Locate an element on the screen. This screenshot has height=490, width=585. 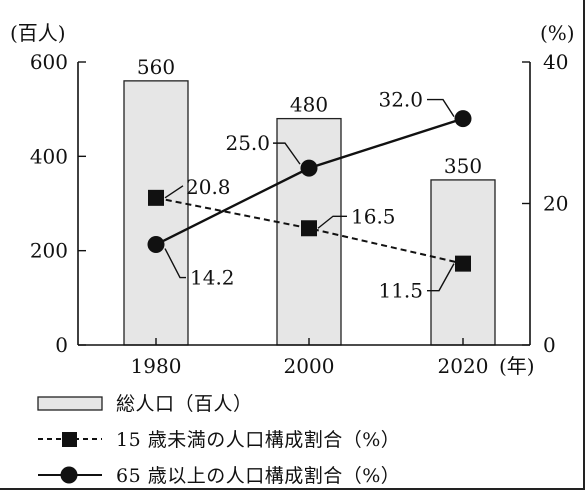
right-axis-label: (%) is located at coordinates (557, 33).